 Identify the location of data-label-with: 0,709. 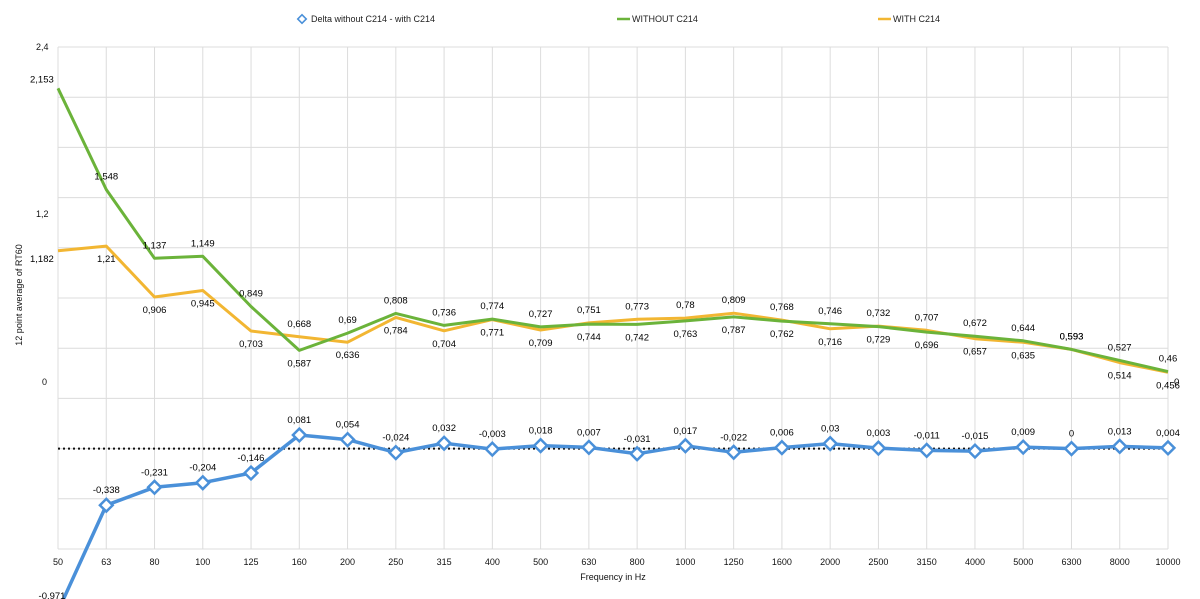
(541, 343).